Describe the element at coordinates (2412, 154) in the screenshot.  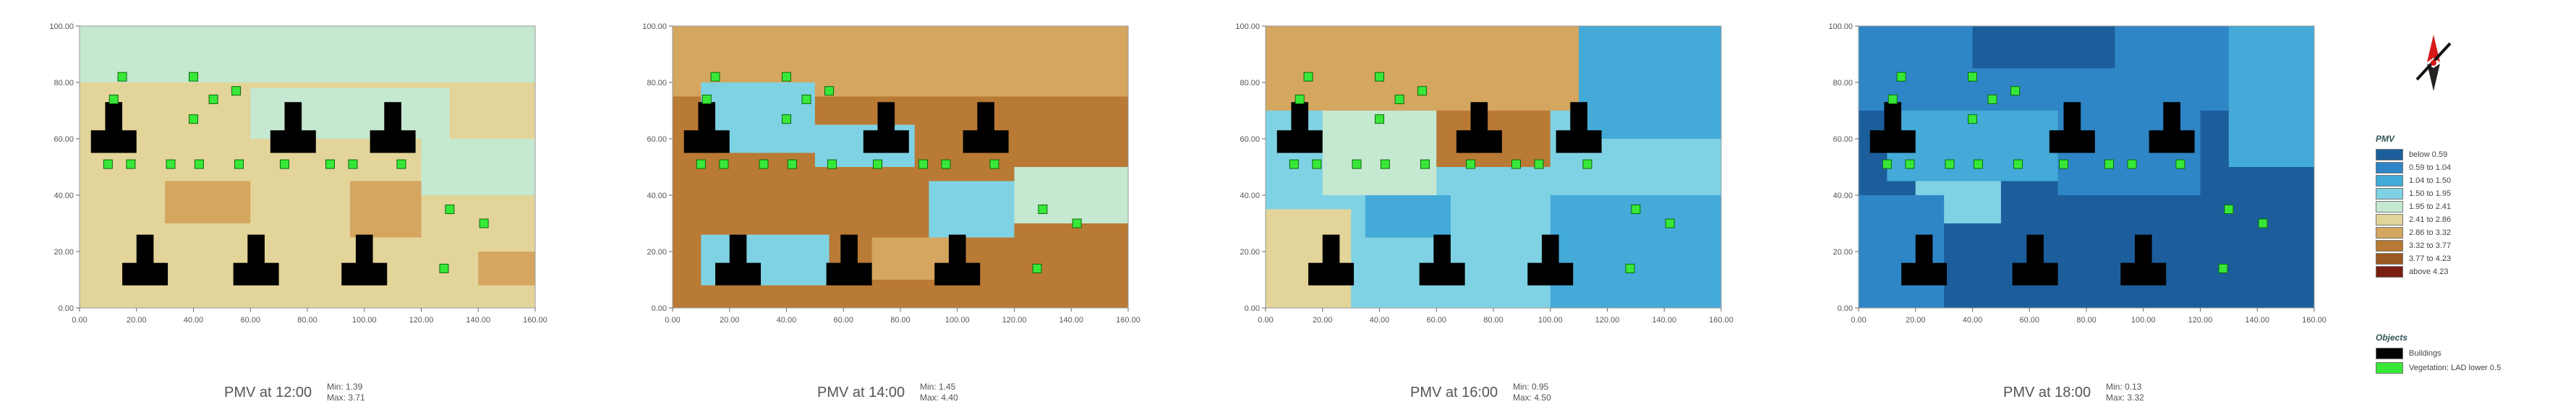
I see `legend-pmv-item: below 0.59` at that location.